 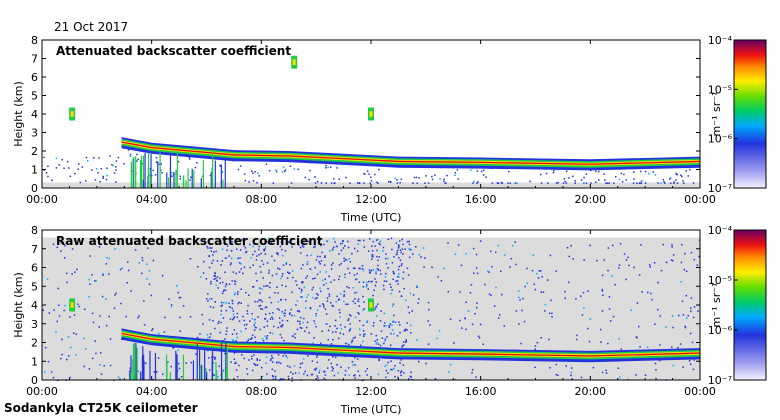 I want to click on date-label: 21 Oct 2017, so click(x=91, y=27).